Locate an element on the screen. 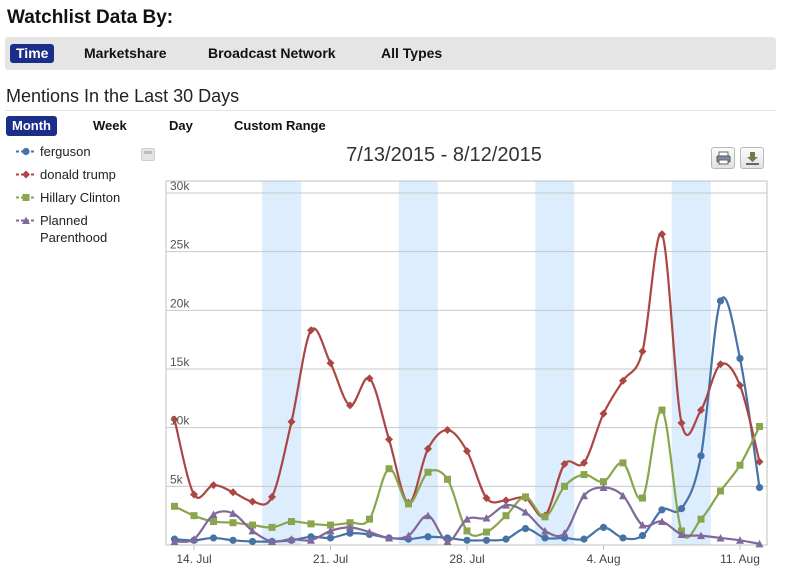 The image size is (788, 580). y-tick-label: 5k is located at coordinates (177, 479).